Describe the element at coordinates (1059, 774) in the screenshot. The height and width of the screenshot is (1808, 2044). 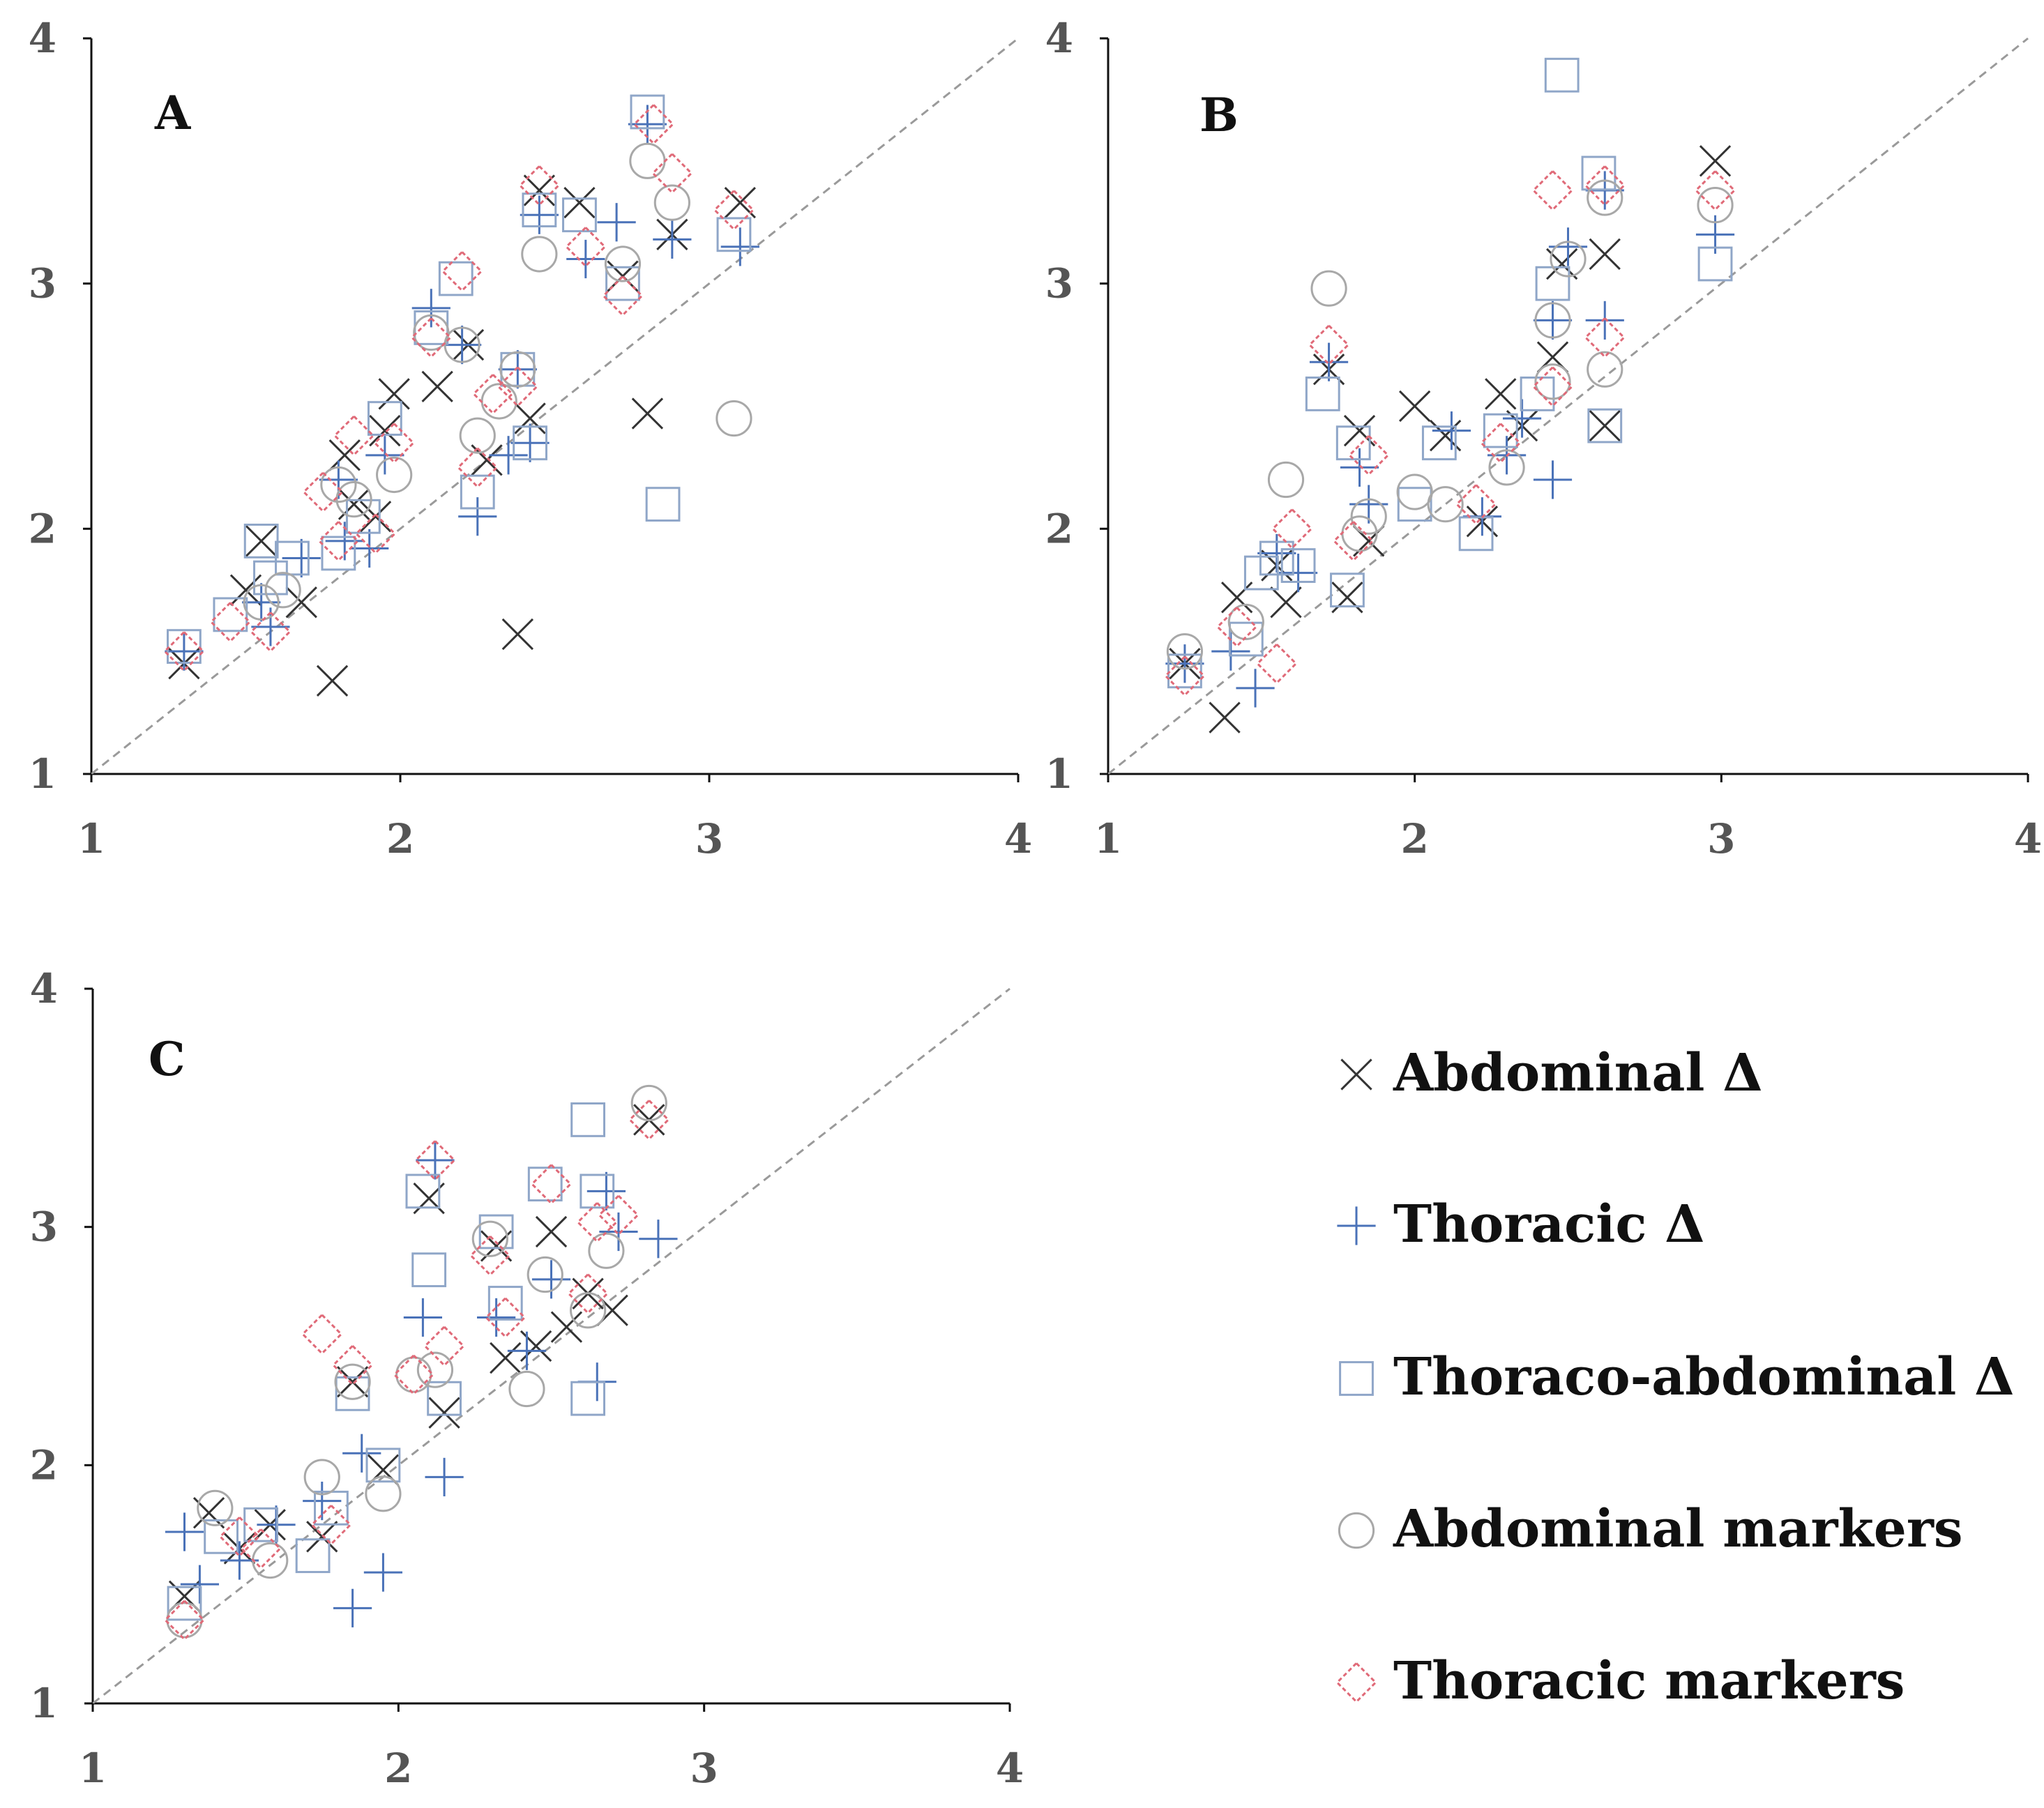
I see `y-tick-label: 1` at that location.